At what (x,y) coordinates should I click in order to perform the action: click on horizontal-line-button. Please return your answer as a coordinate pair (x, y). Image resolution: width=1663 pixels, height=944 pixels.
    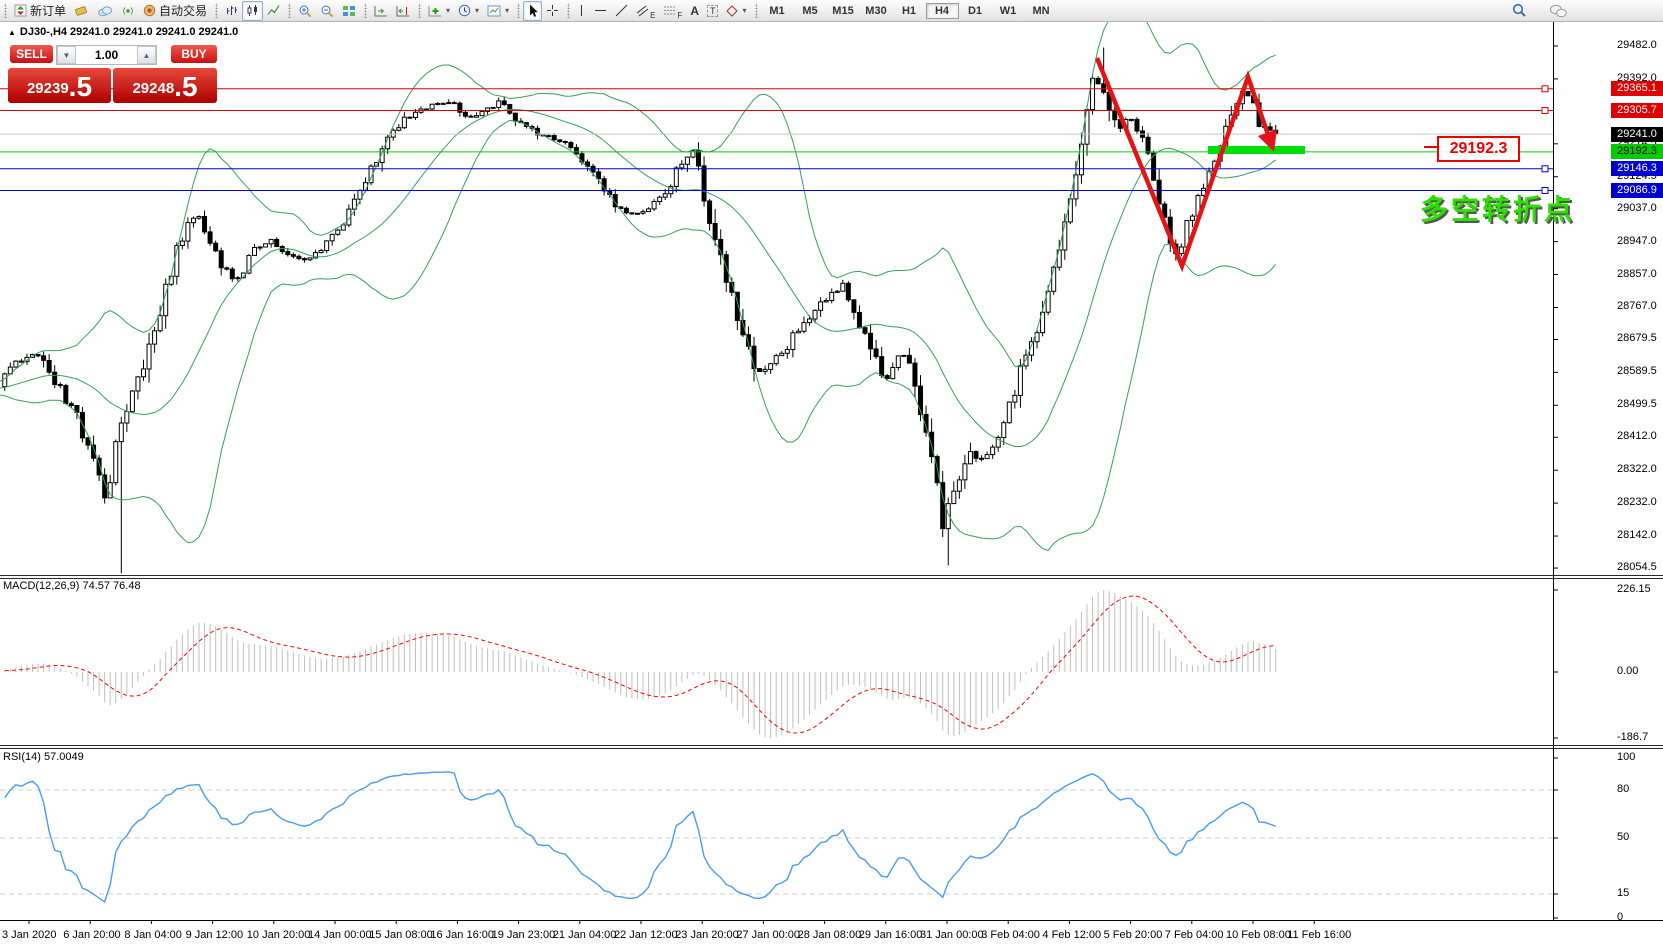
    Looking at the image, I should click on (600, 11).